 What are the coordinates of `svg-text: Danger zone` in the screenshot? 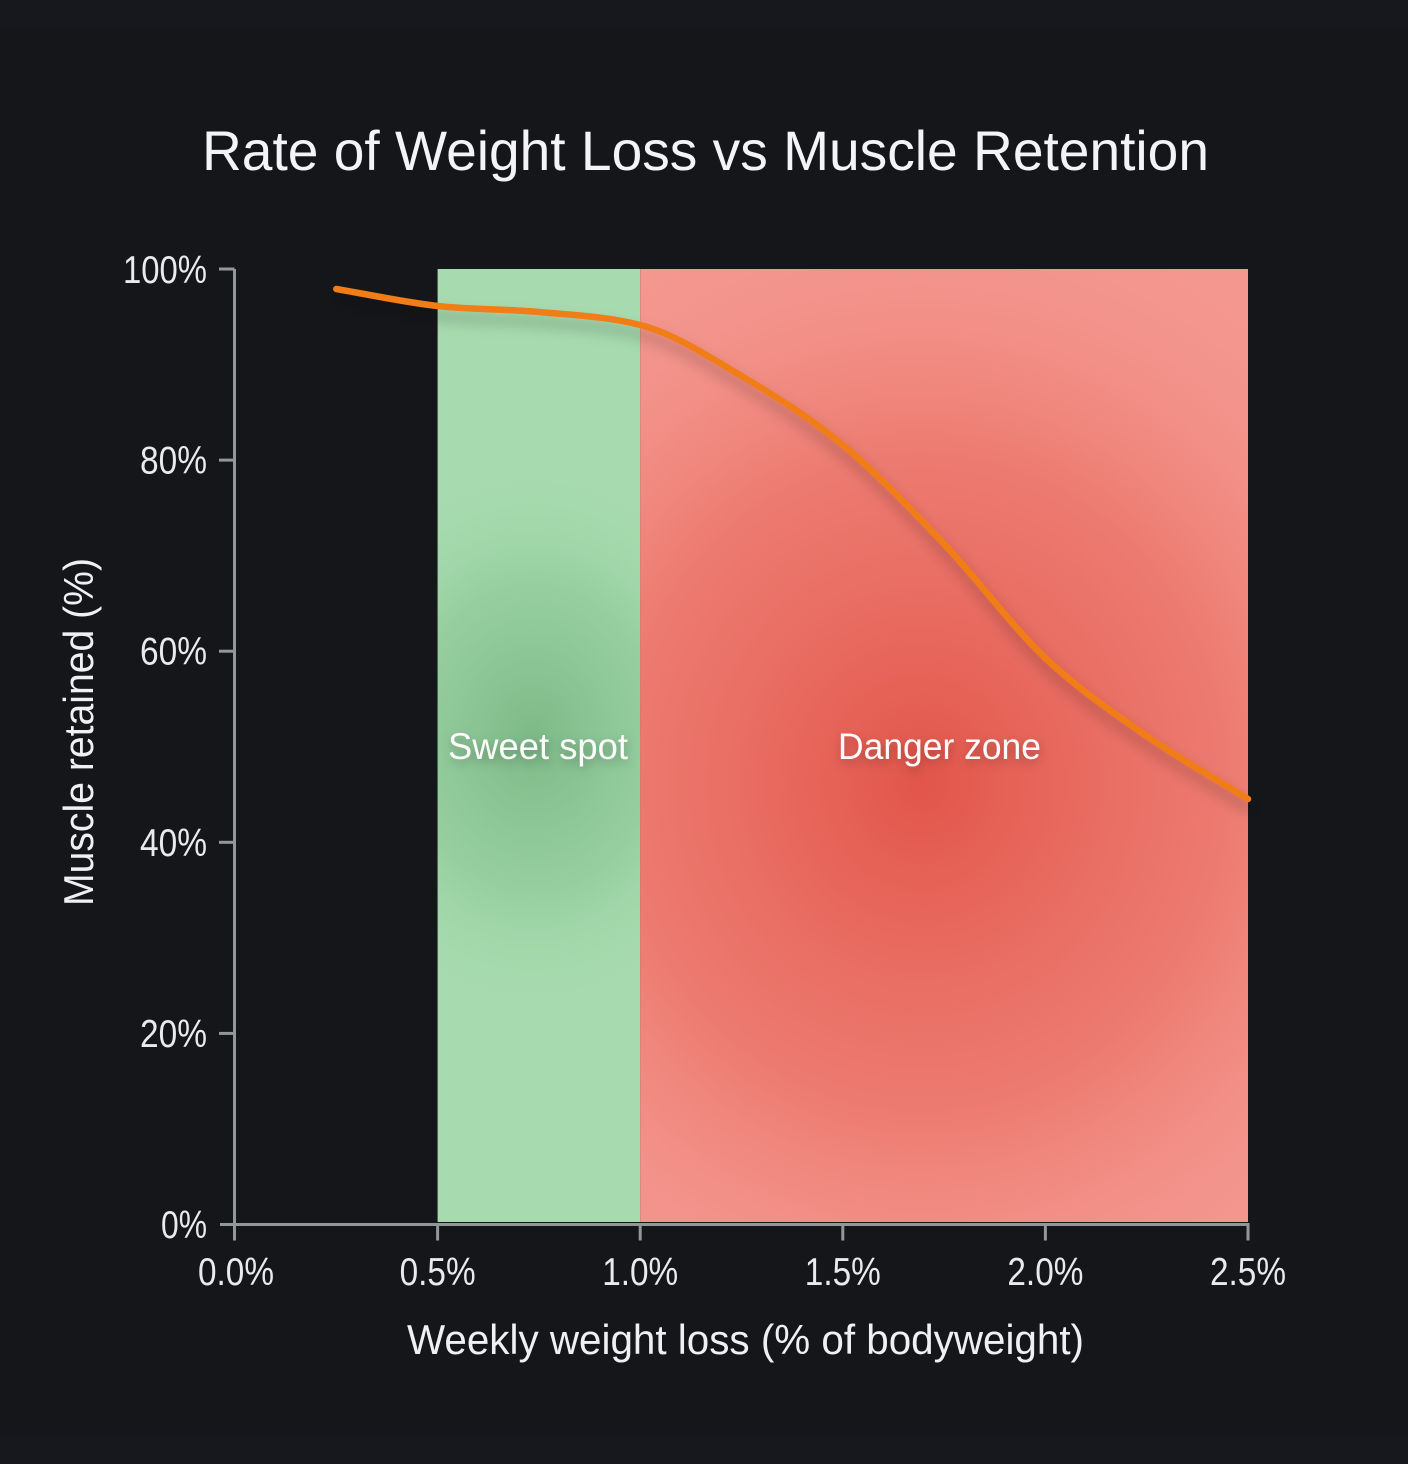 It's located at (939, 746).